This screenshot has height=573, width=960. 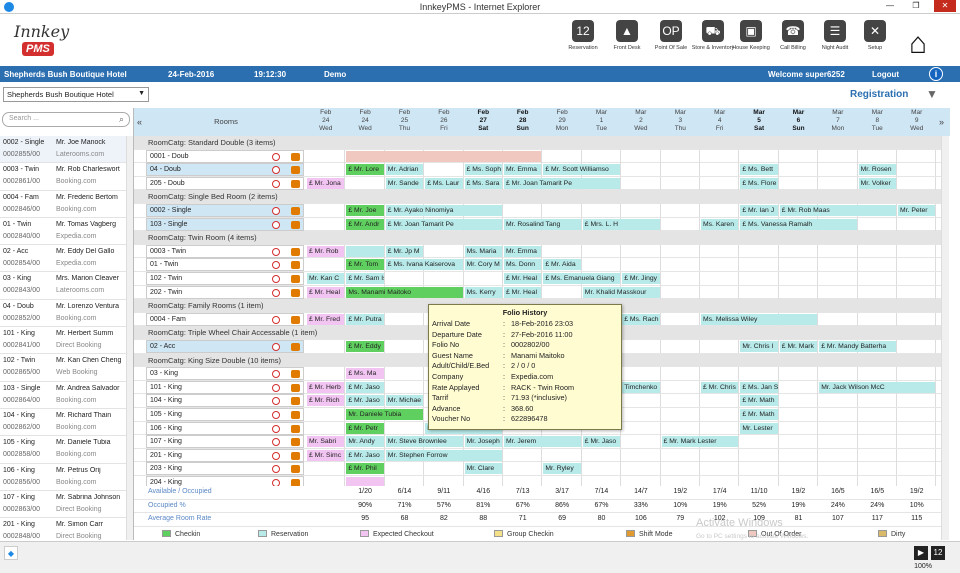 I want to click on booking-block: £ Ms. Bett, so click(x=759, y=170).